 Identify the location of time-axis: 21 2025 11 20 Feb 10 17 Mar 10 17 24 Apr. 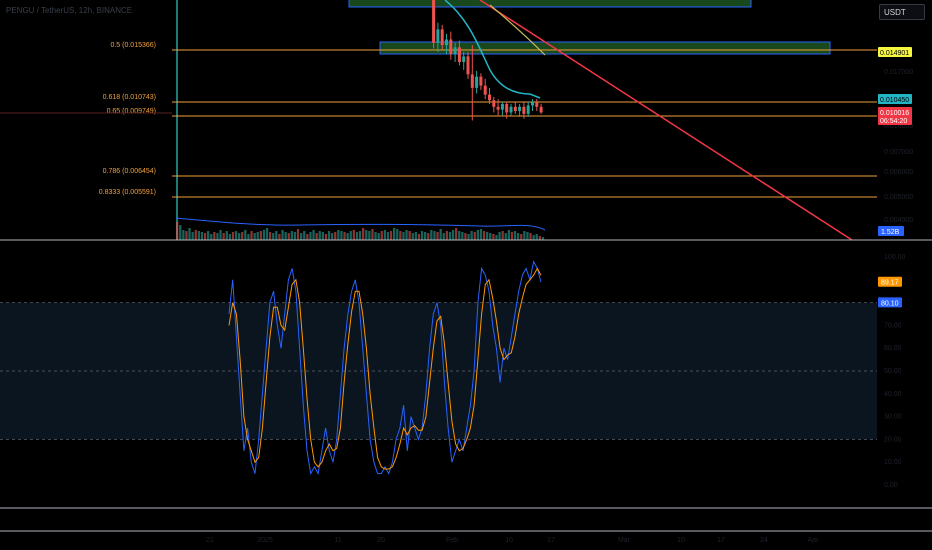
(512, 540).